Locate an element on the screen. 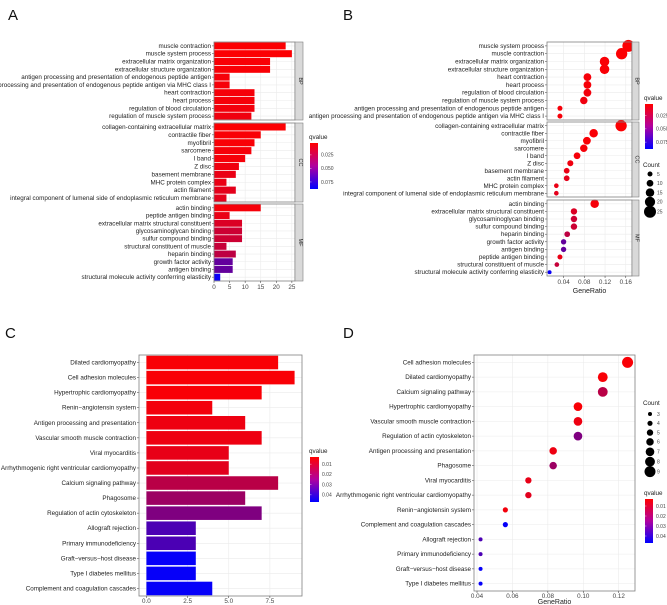  category-label: regulation of blood circulation is located at coordinates (170, 108).